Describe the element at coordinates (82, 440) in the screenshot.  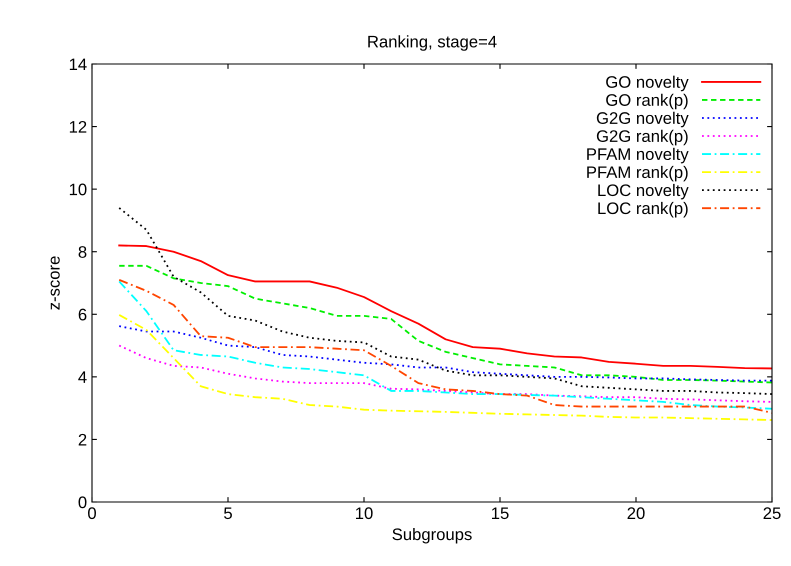
I see `y-tick-label: 2` at that location.